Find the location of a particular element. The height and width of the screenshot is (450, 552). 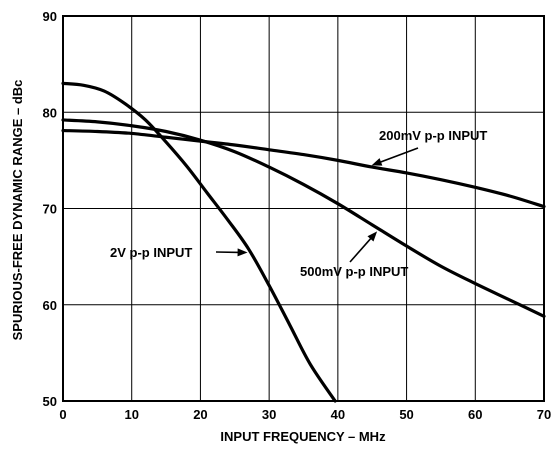

y-tick-label: 80 is located at coordinates (50, 112).